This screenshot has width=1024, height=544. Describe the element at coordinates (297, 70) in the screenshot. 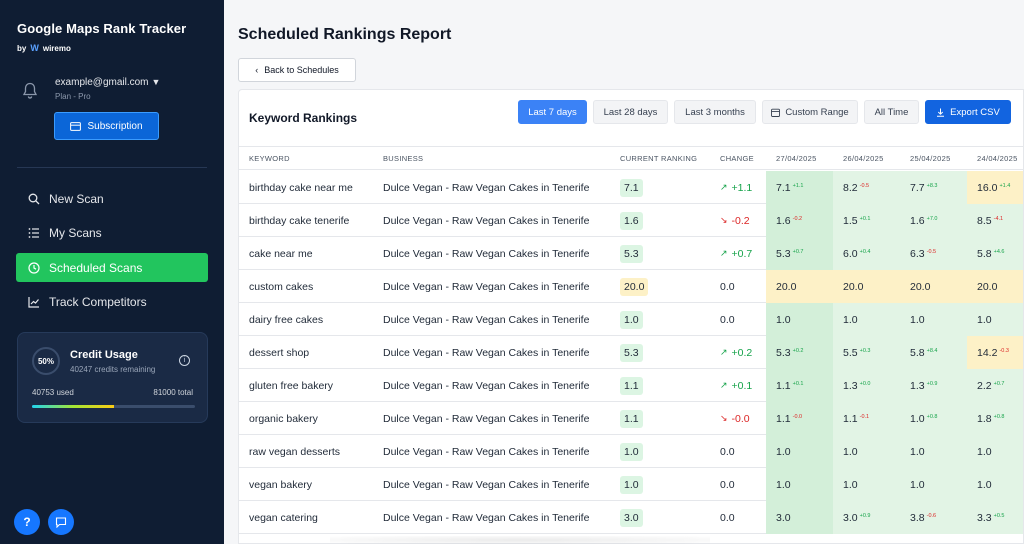

I see `back-to-schedules-button: ‹ Back to Schedules` at that location.